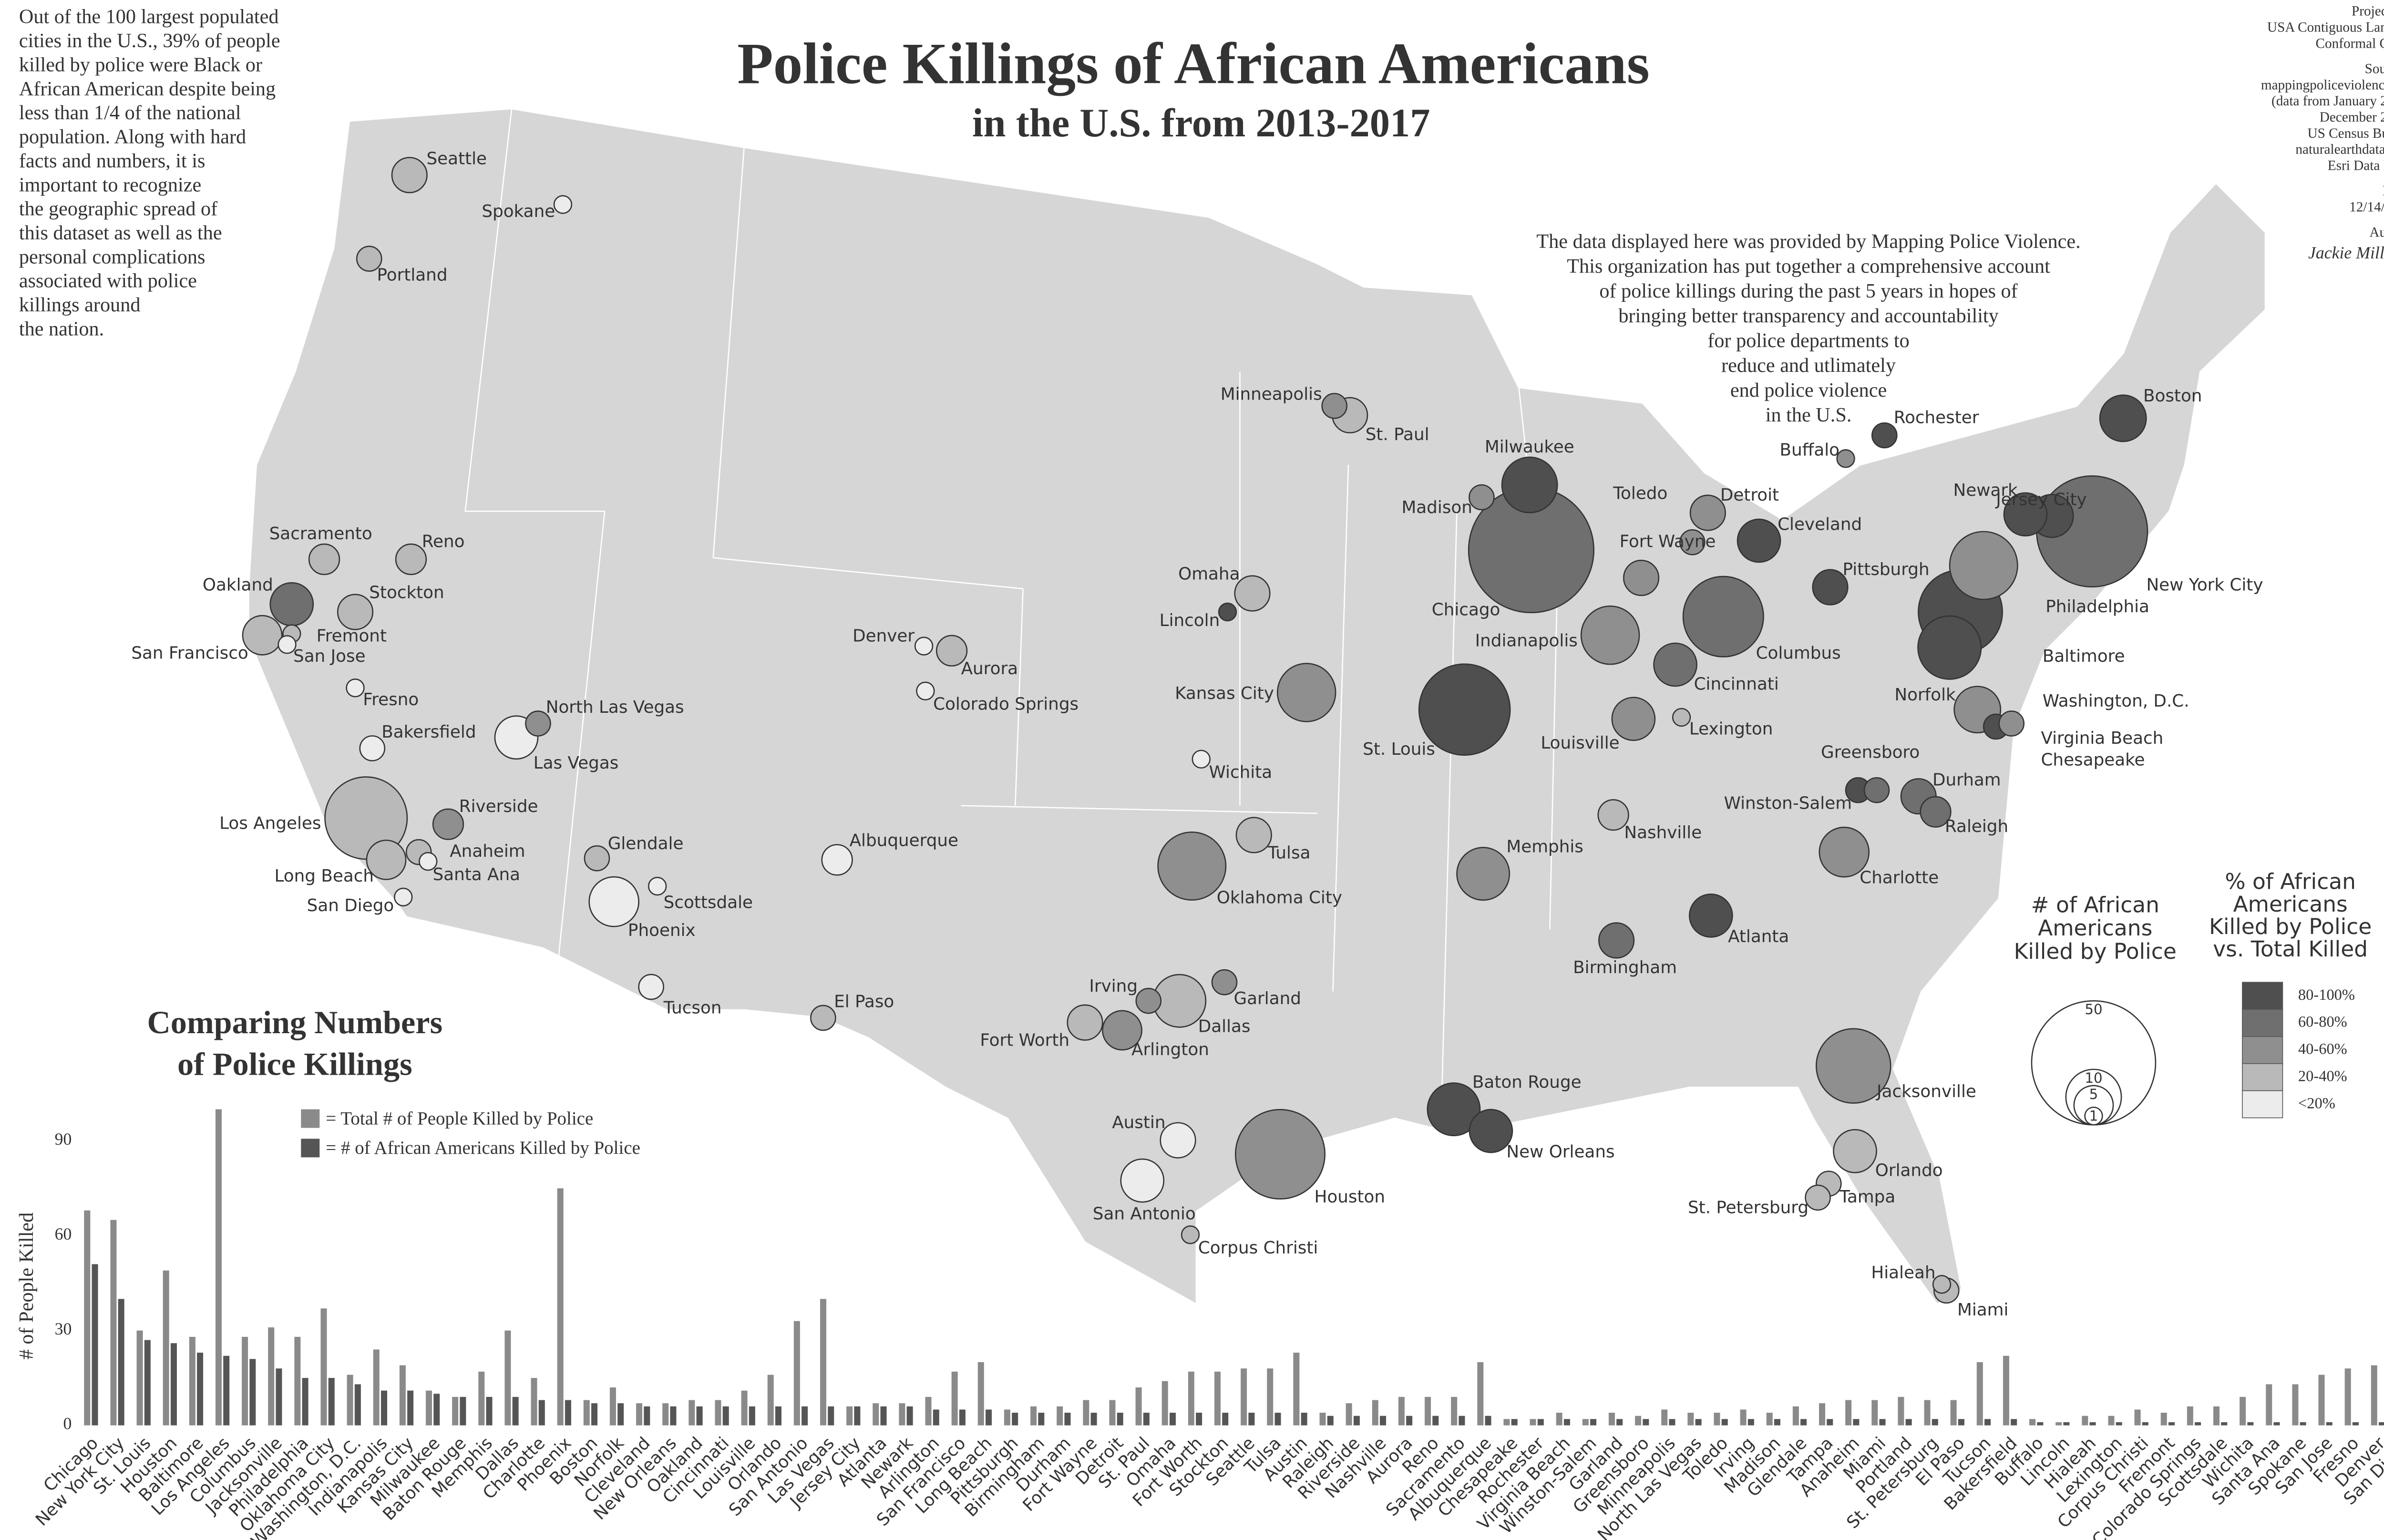  What do you see at coordinates (2116, 701) in the screenshot?
I see `city-label: Washington, D.C.` at bounding box center [2116, 701].